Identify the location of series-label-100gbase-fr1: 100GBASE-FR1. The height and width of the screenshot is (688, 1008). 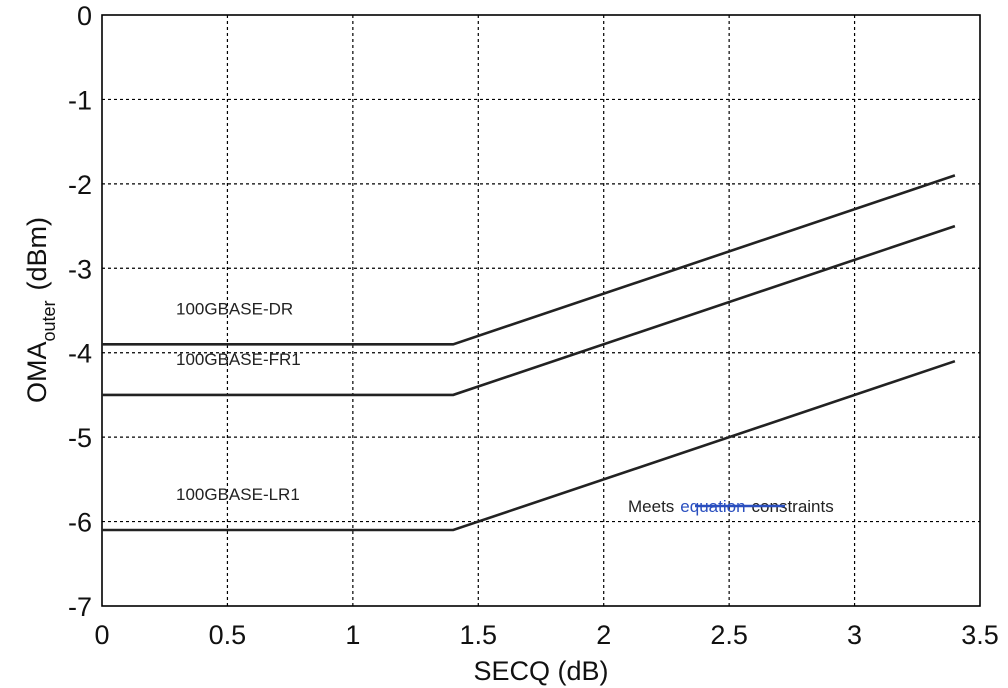
(238, 359).